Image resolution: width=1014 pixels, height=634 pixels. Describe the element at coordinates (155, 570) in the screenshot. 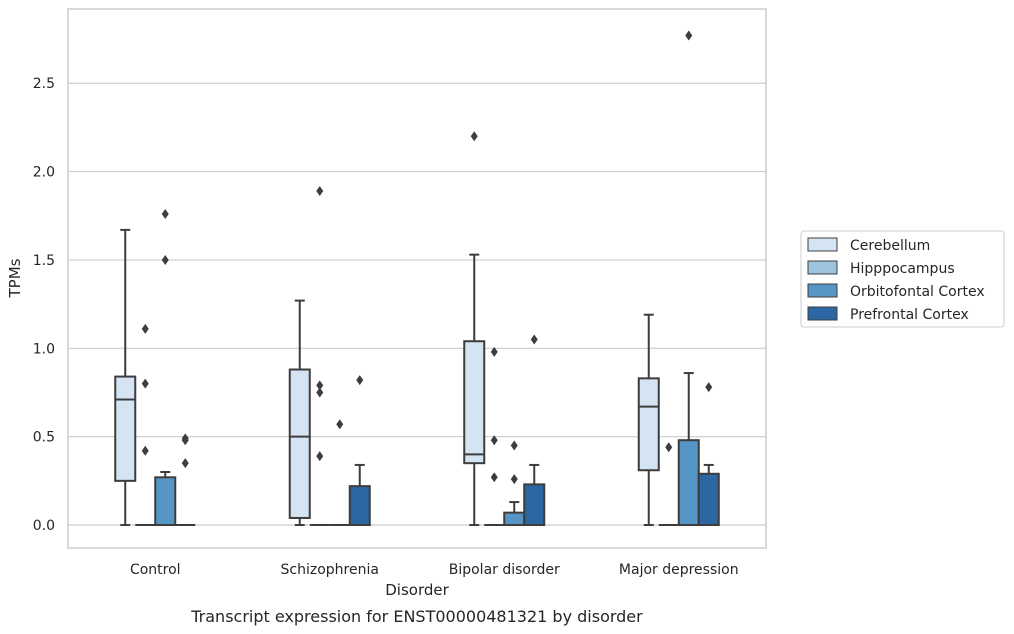

I see `x-tick-label: Control` at that location.